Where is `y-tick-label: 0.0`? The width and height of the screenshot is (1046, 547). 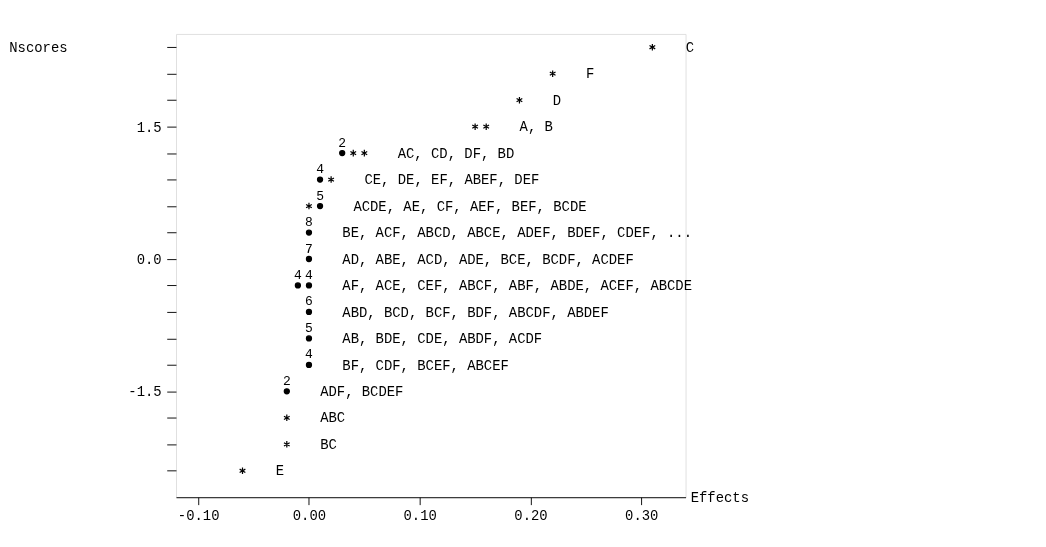 y-tick-label: 0.0 is located at coordinates (149, 260).